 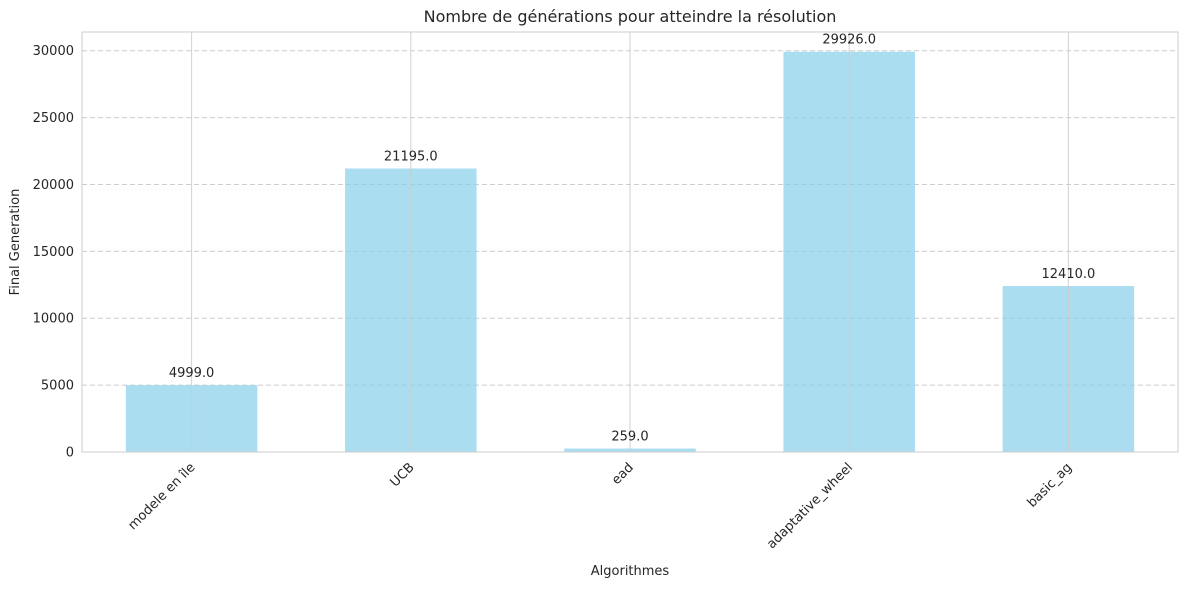 I want to click on x-tick-label: UCB, so click(x=403, y=475).